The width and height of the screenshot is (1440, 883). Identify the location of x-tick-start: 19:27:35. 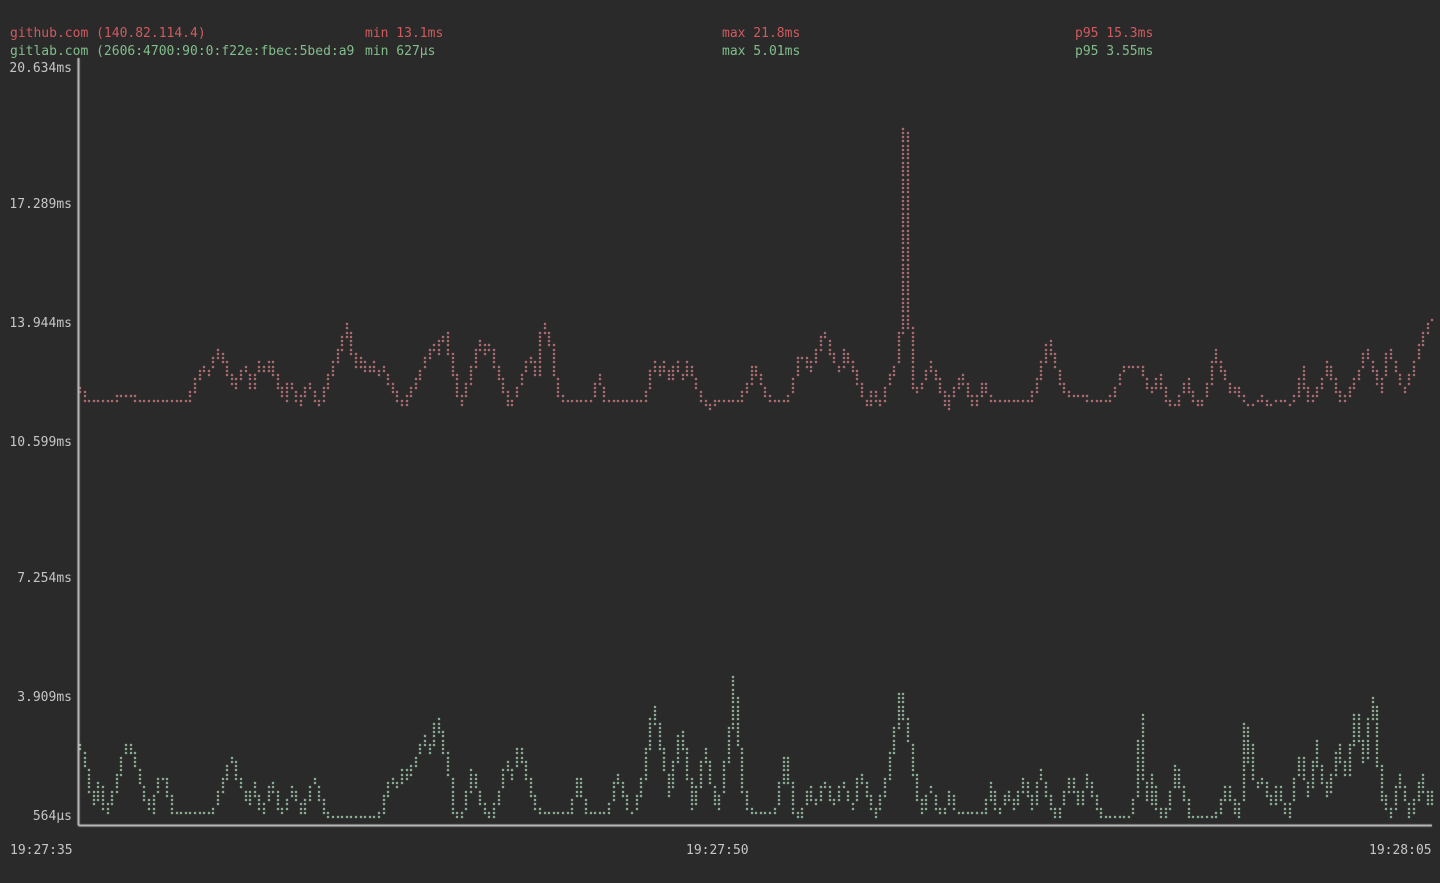
(41, 850).